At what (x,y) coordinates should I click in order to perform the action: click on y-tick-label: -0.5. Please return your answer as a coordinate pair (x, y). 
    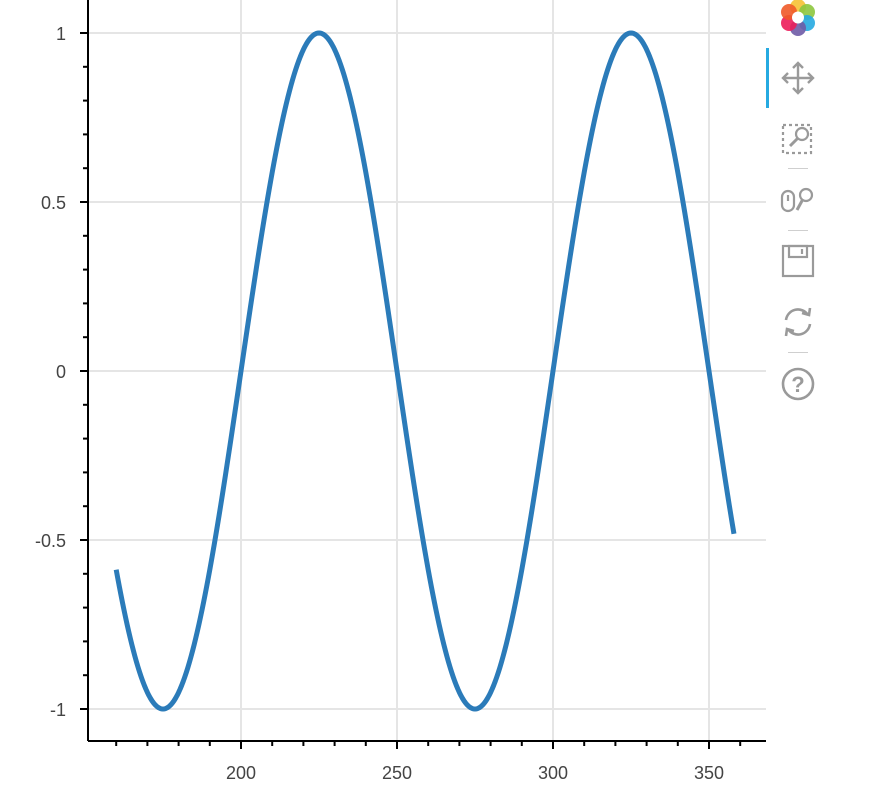
    Looking at the image, I should click on (50, 541).